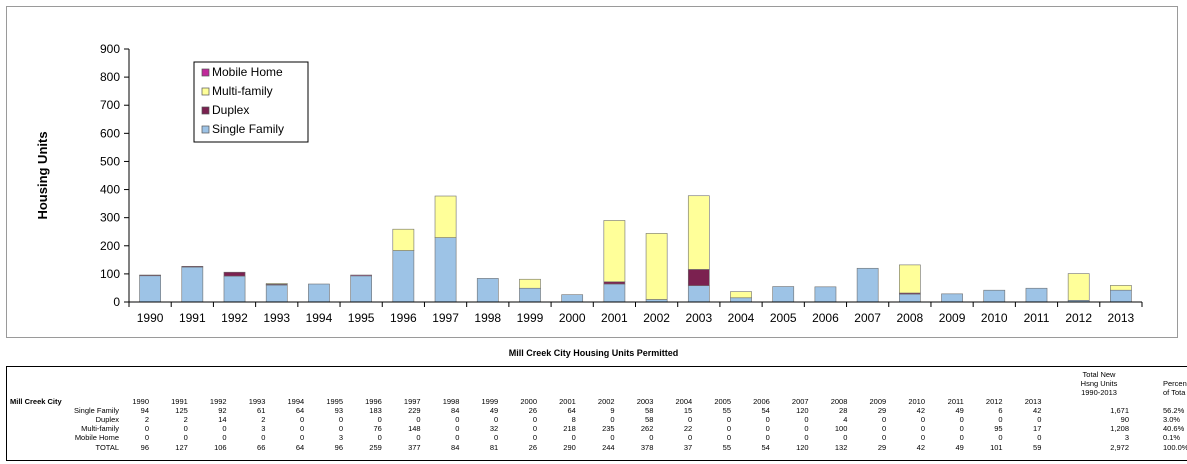 This screenshot has width=1187, height=464. What do you see at coordinates (115, 175) in the screenshot?
I see `y-axis: 0 100 200 300 400 500 600 700 800 900` at bounding box center [115, 175].